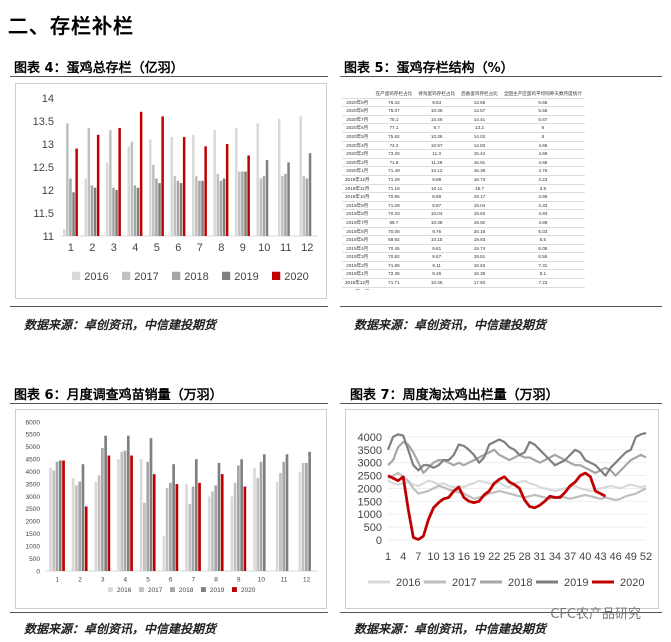 The width and height of the screenshot is (671, 642). What do you see at coordinates (464, 557) in the screenshot?
I see `fig7-xtick: 16` at bounding box center [464, 557].